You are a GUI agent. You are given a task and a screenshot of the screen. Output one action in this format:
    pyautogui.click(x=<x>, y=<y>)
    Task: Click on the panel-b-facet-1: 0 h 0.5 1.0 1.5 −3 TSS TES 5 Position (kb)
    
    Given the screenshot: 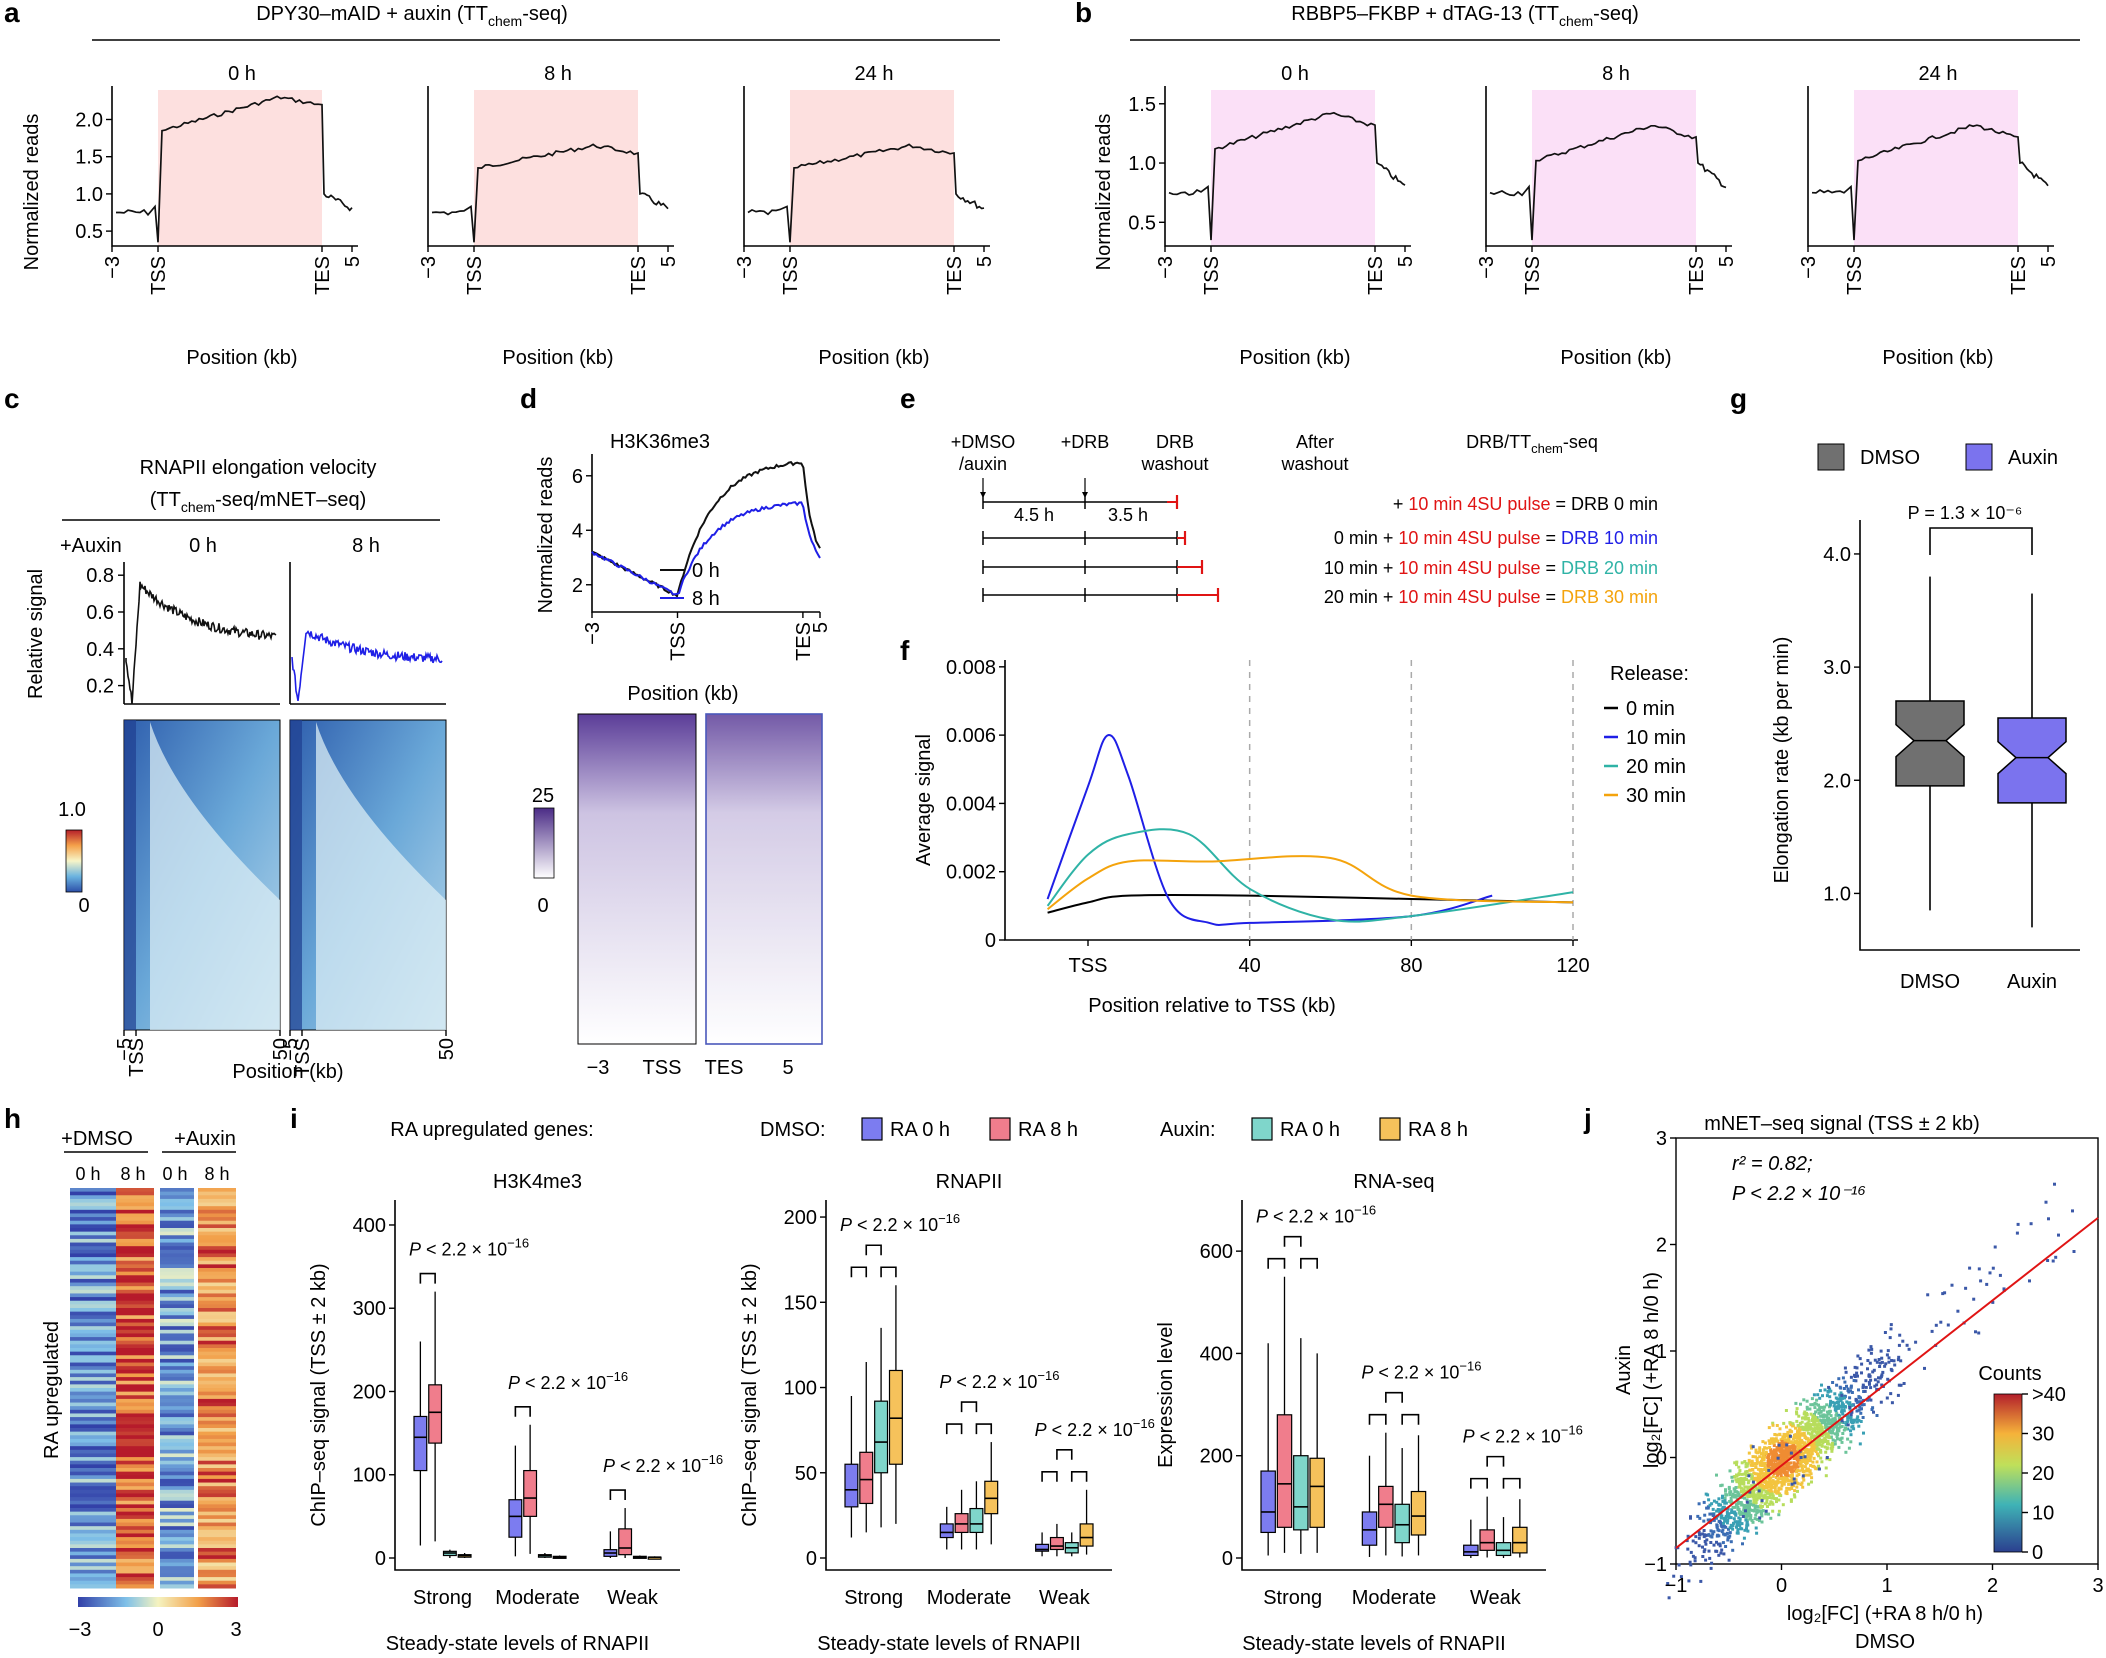 What is the action you would take?
    pyautogui.click(x=1272, y=216)
    